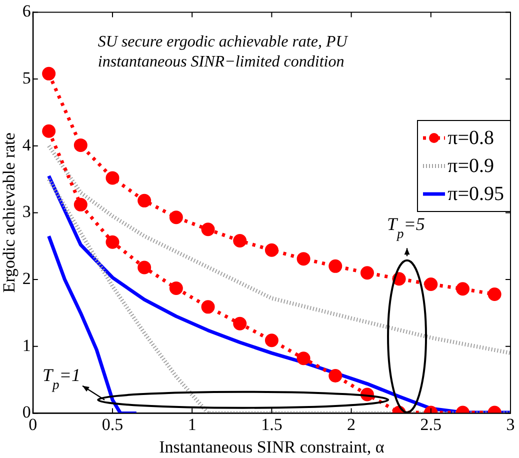  I want to click on legend-label: π=0.9, so click(471, 166).